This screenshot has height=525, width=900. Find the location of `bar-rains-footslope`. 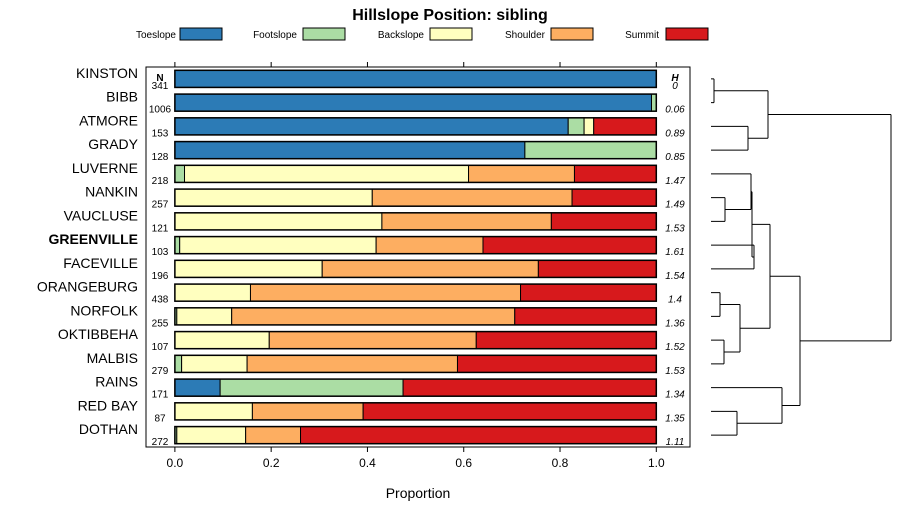

bar-rains-footslope is located at coordinates (311, 387).